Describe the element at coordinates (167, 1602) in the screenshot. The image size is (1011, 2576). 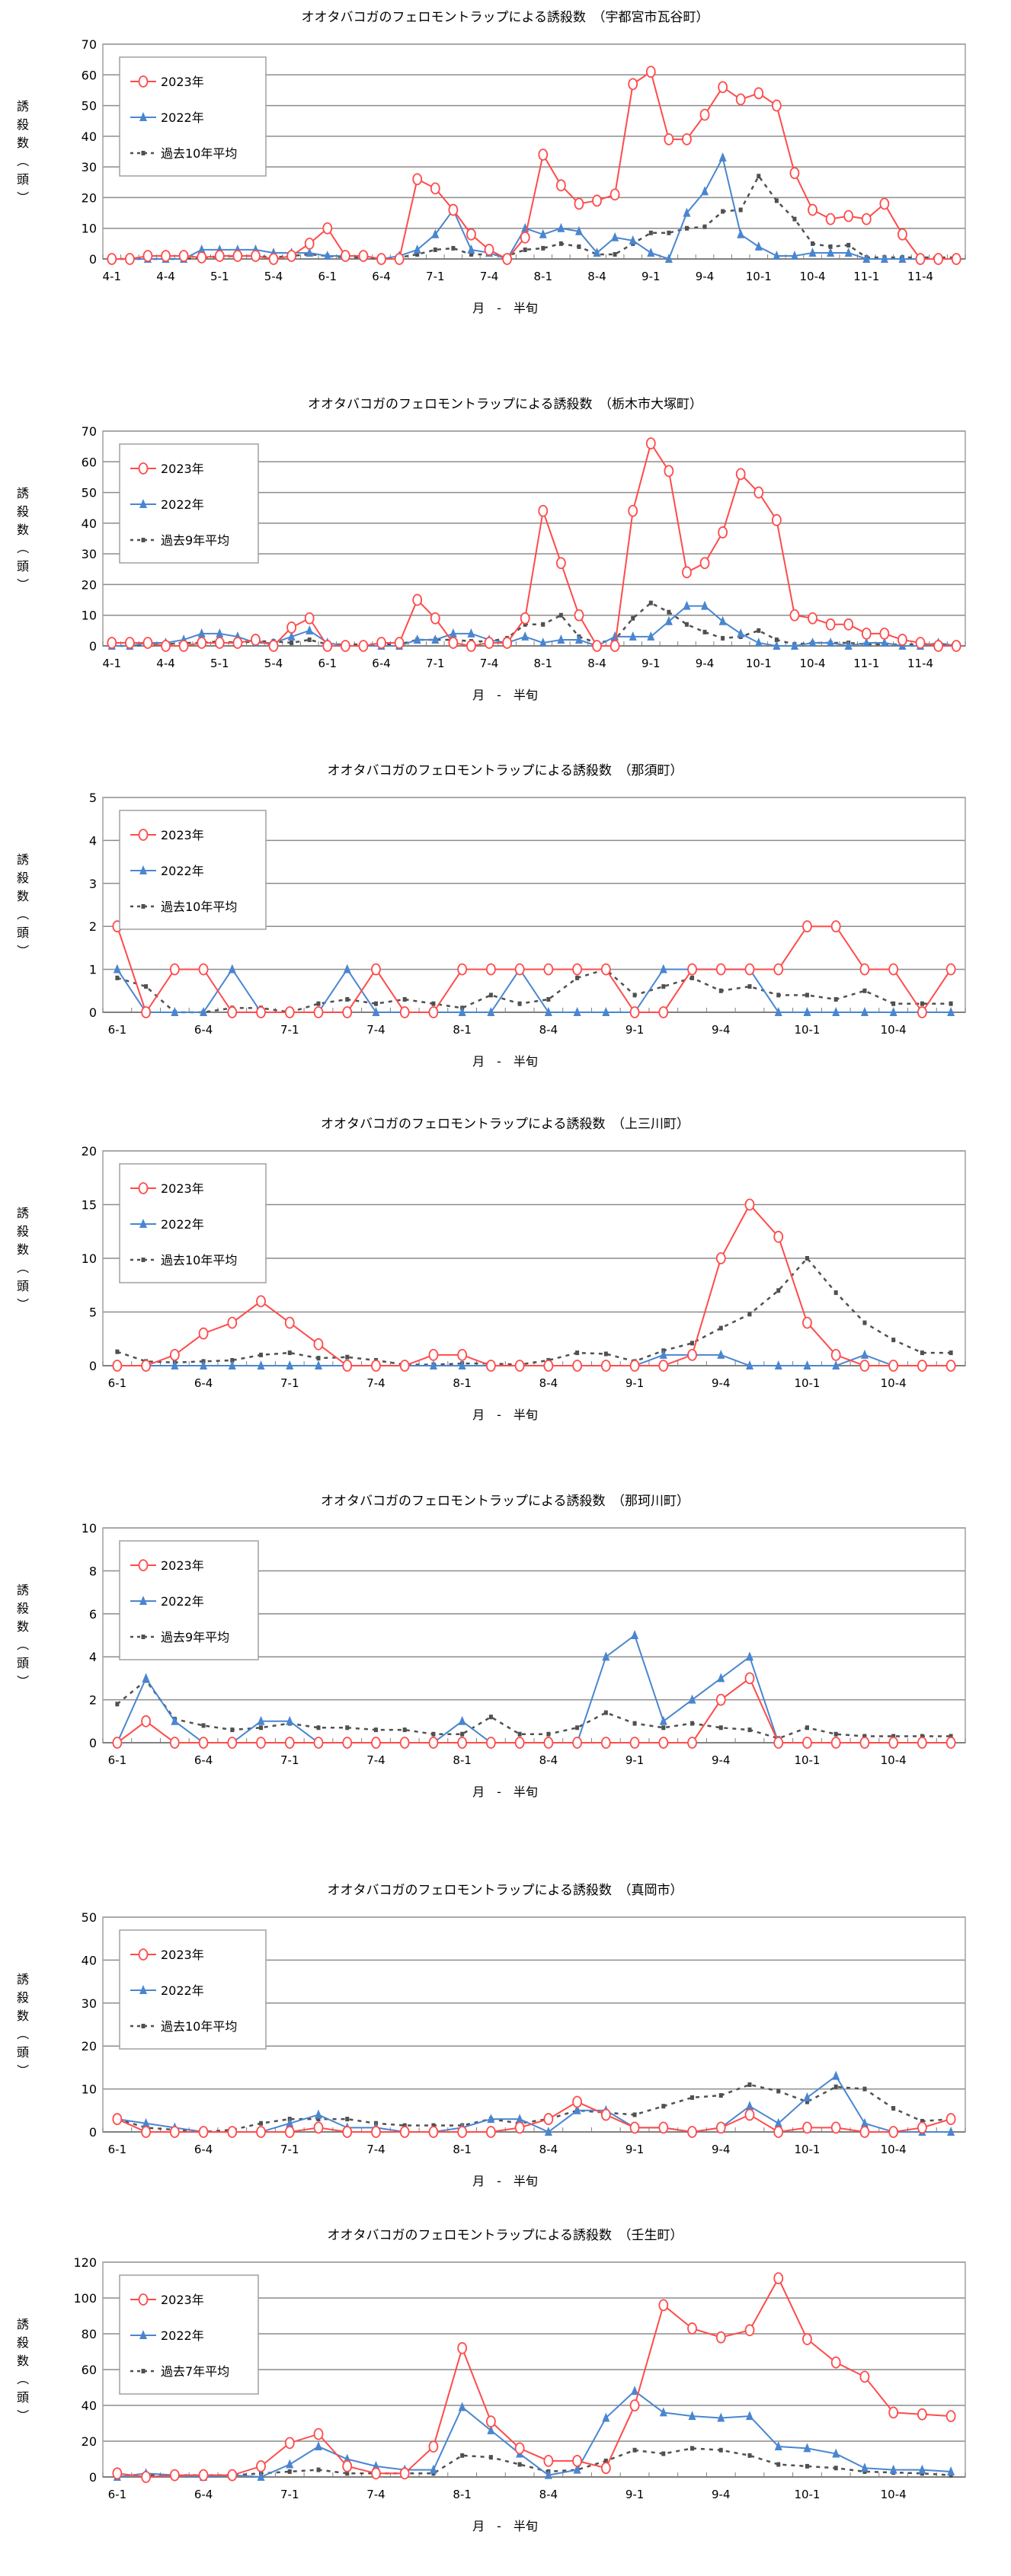
I see `legend-item: 2022年` at that location.